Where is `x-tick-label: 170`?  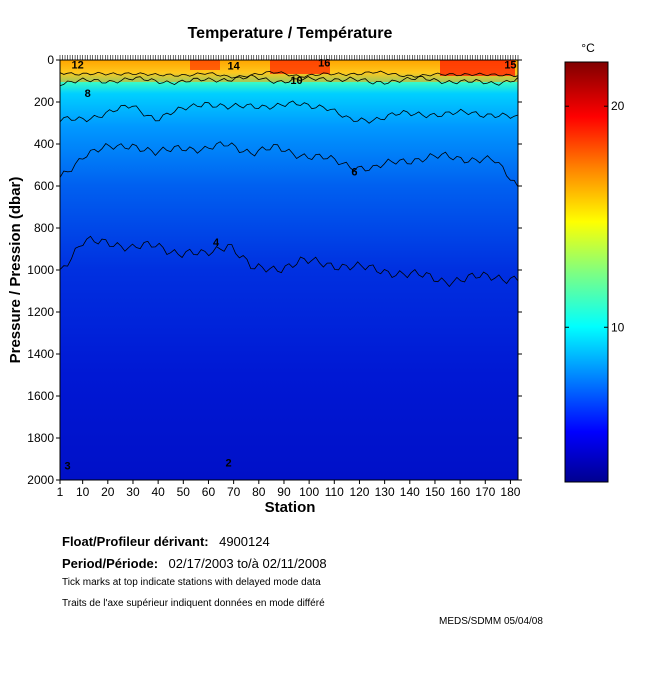 x-tick-label: 170 is located at coordinates (485, 492).